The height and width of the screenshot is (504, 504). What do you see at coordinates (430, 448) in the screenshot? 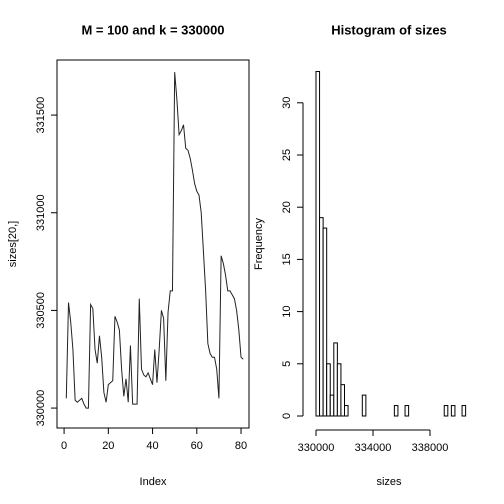
I see `x-tick-label: 338000` at bounding box center [430, 448].